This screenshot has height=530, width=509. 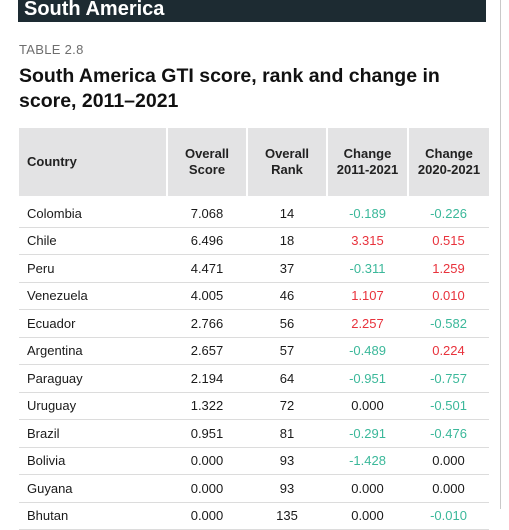 What do you see at coordinates (367, 351) in the screenshot?
I see `cell-change-2011-2021: -0.489` at bounding box center [367, 351].